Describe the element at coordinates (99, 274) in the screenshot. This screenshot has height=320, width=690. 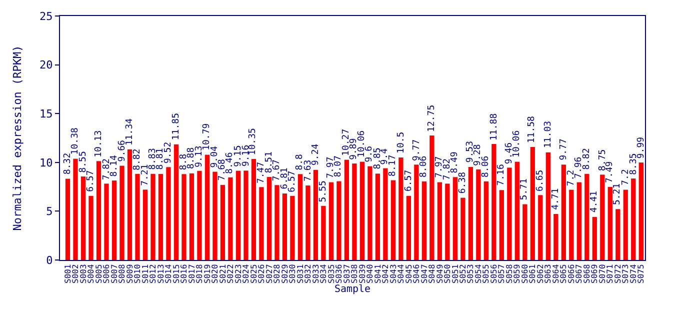
I see `x-tick-label: S005` at that location.